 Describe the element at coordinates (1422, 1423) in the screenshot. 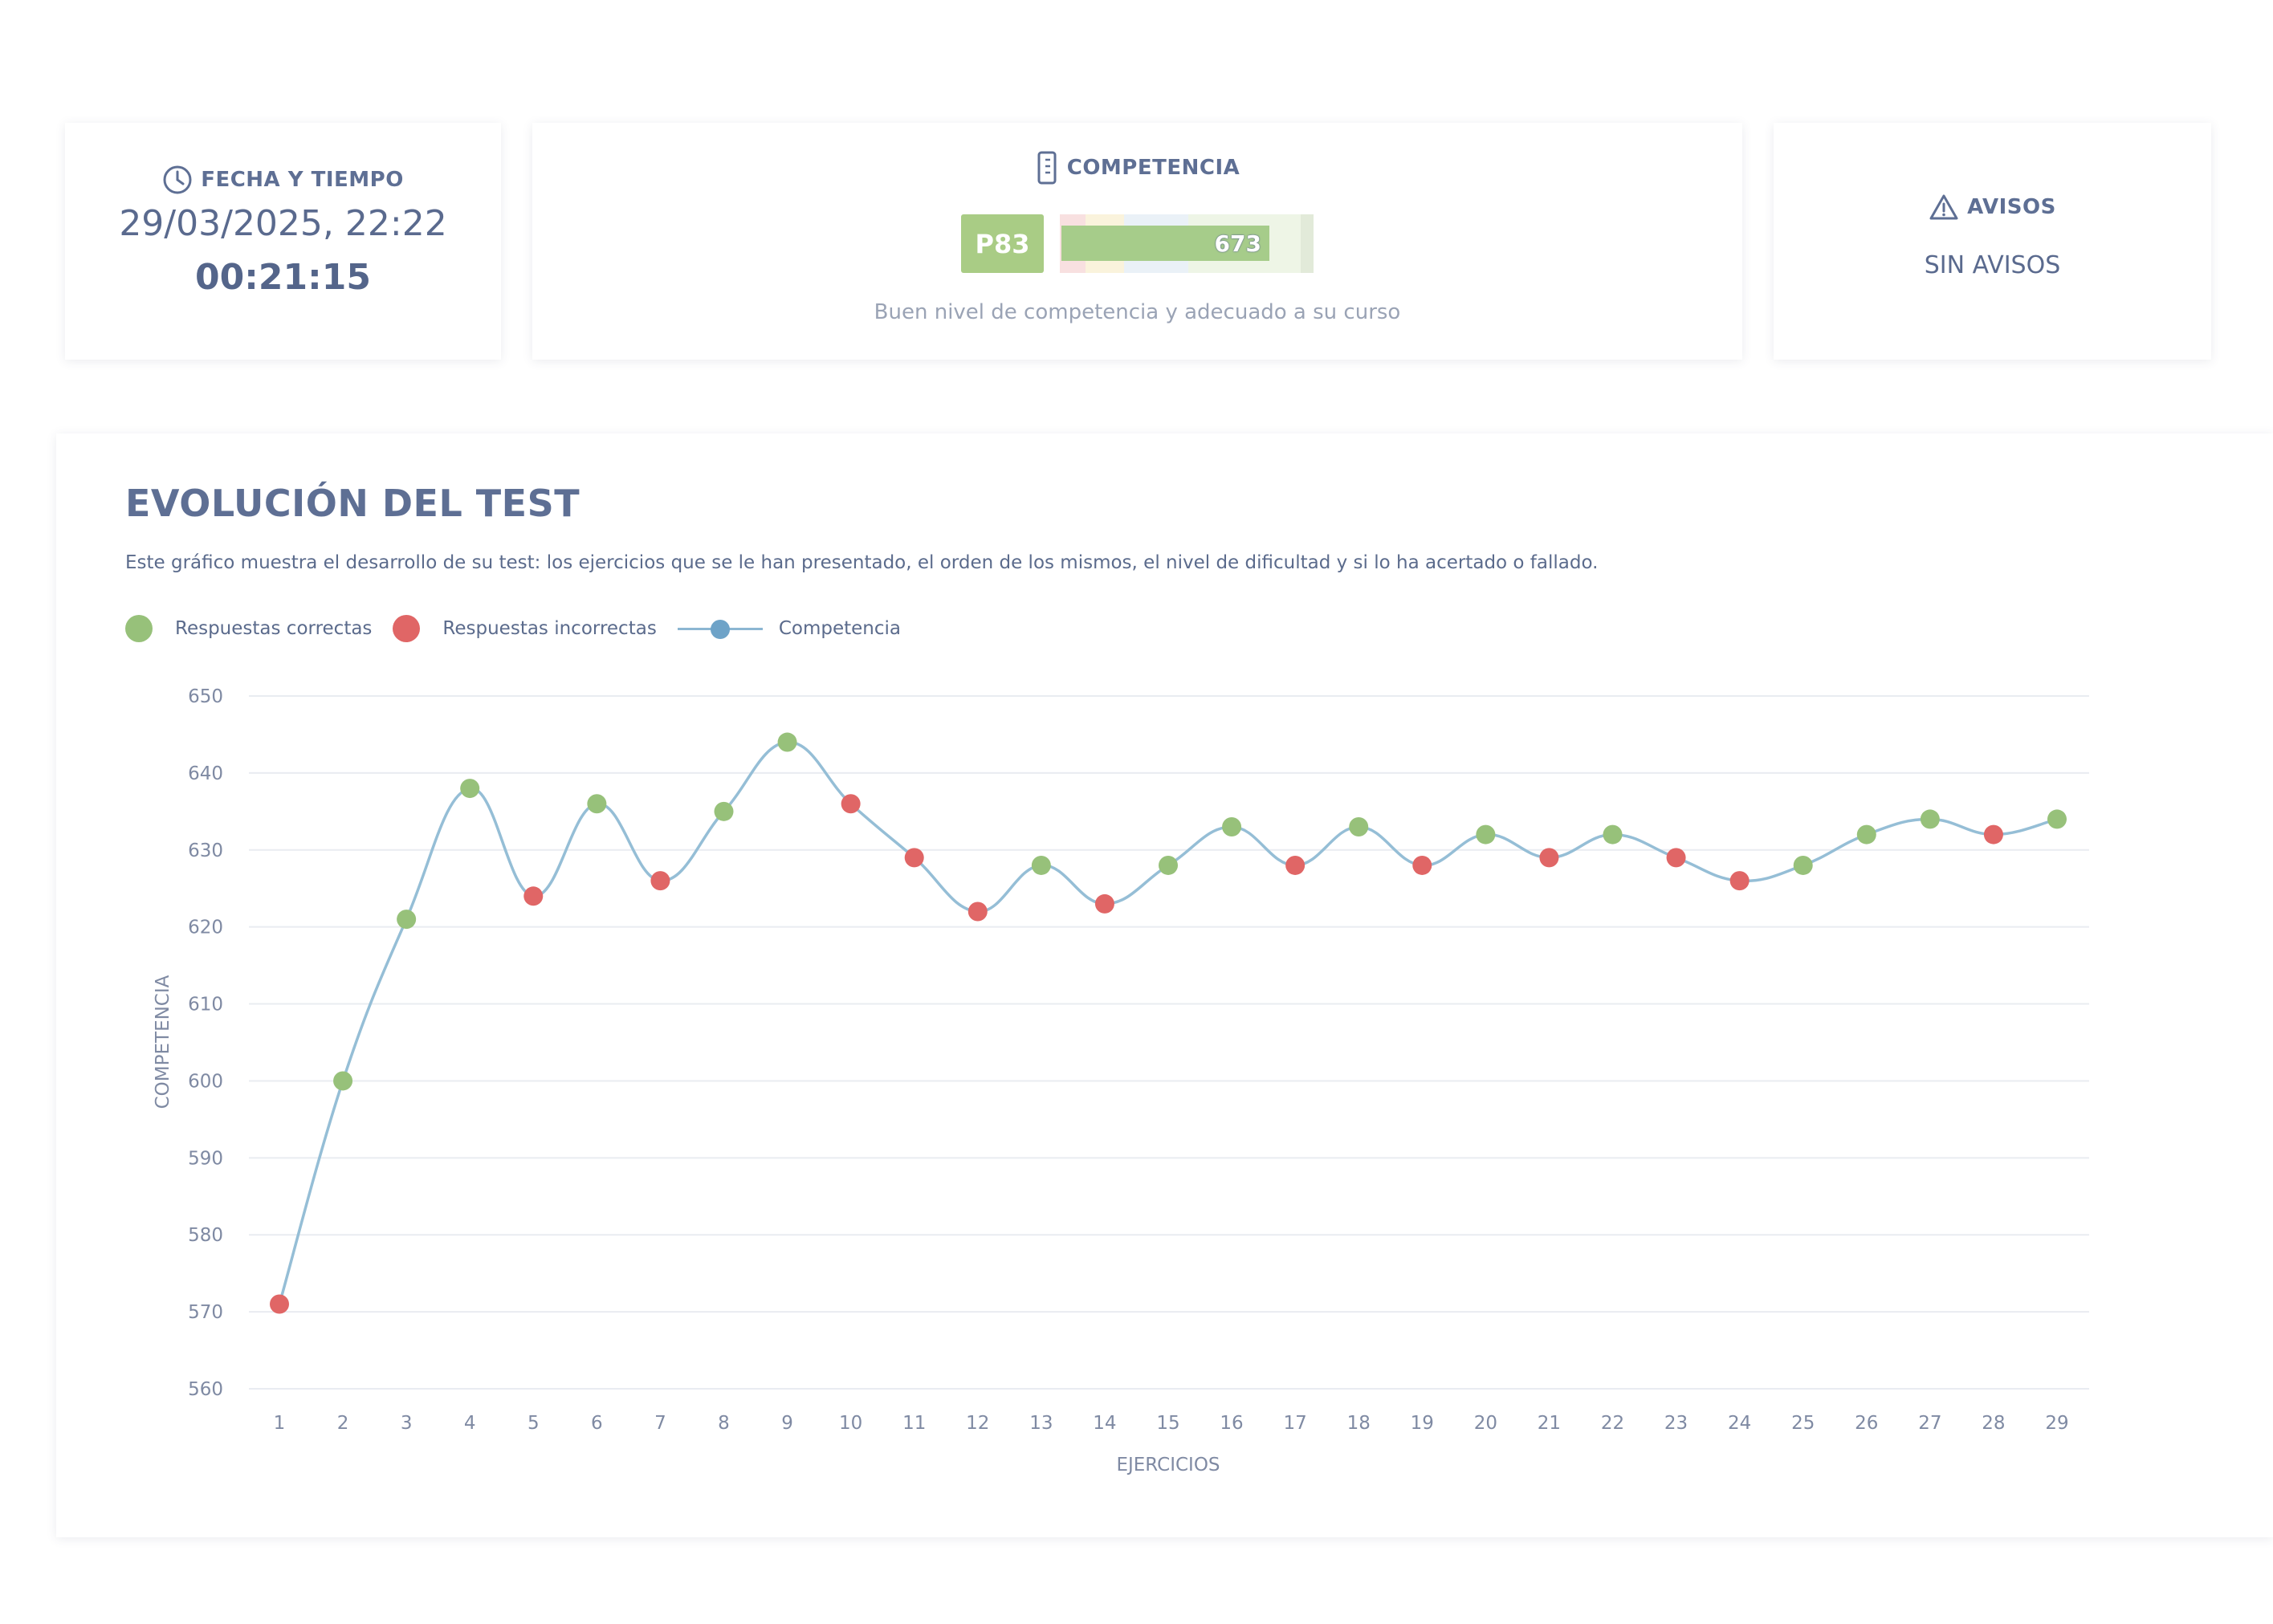

I see `x-tick-label: 19` at that location.